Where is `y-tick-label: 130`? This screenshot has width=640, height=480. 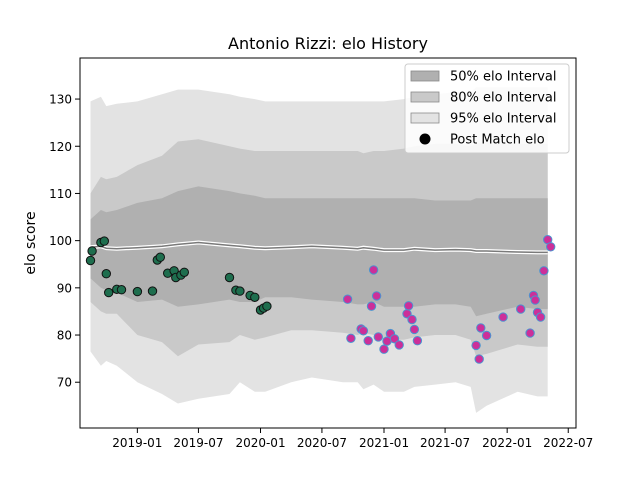 y-tick-label: 130 is located at coordinates (60, 100).